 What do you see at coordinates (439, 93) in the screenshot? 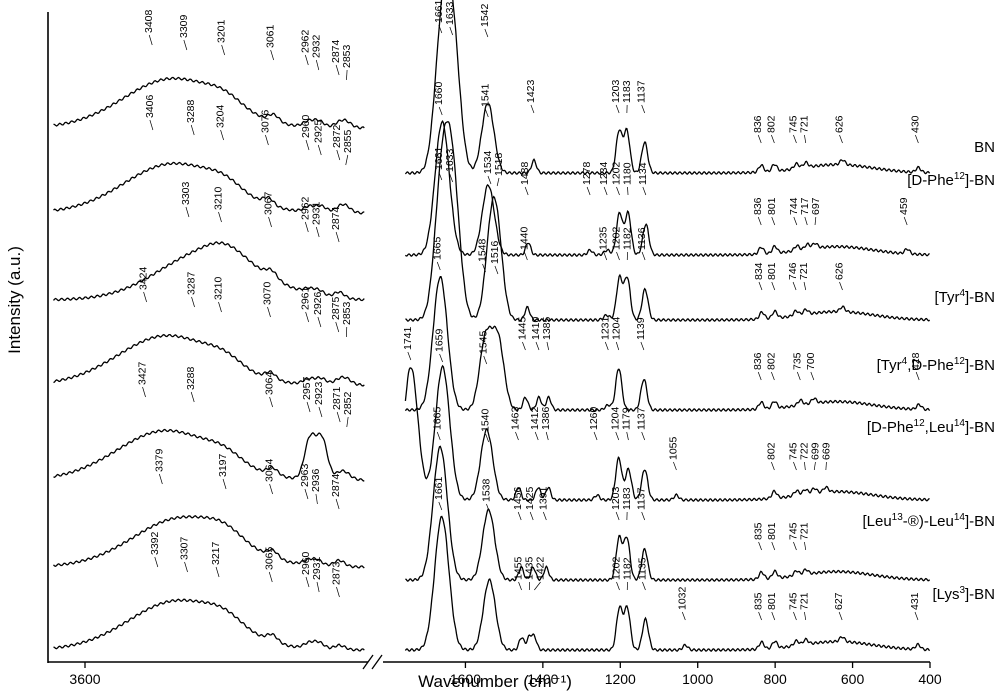
I see `peak-label: 1660` at bounding box center [439, 93].